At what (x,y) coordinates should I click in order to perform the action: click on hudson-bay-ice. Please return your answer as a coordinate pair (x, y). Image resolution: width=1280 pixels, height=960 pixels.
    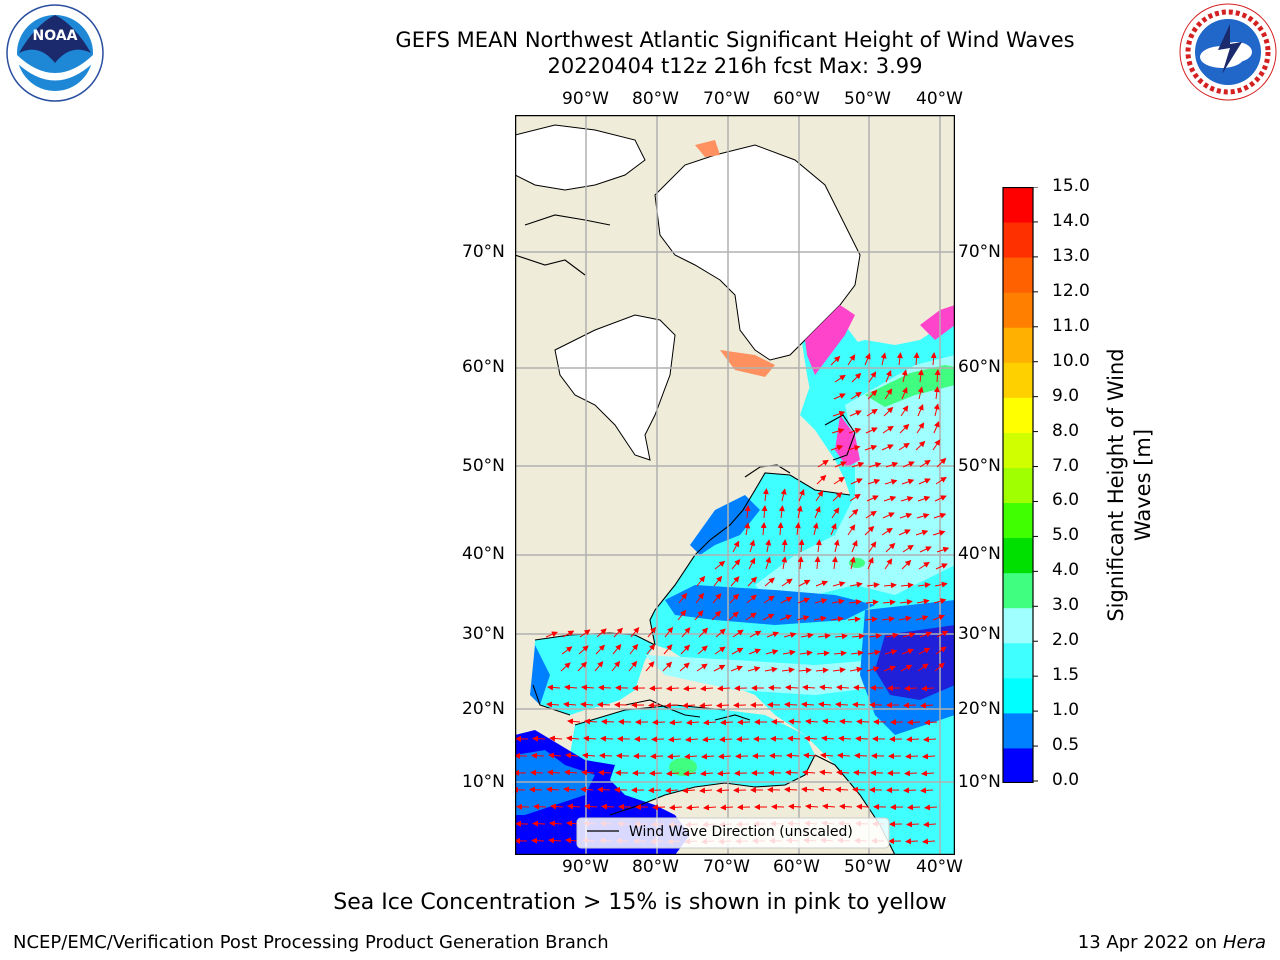
    Looking at the image, I should click on (615, 387).